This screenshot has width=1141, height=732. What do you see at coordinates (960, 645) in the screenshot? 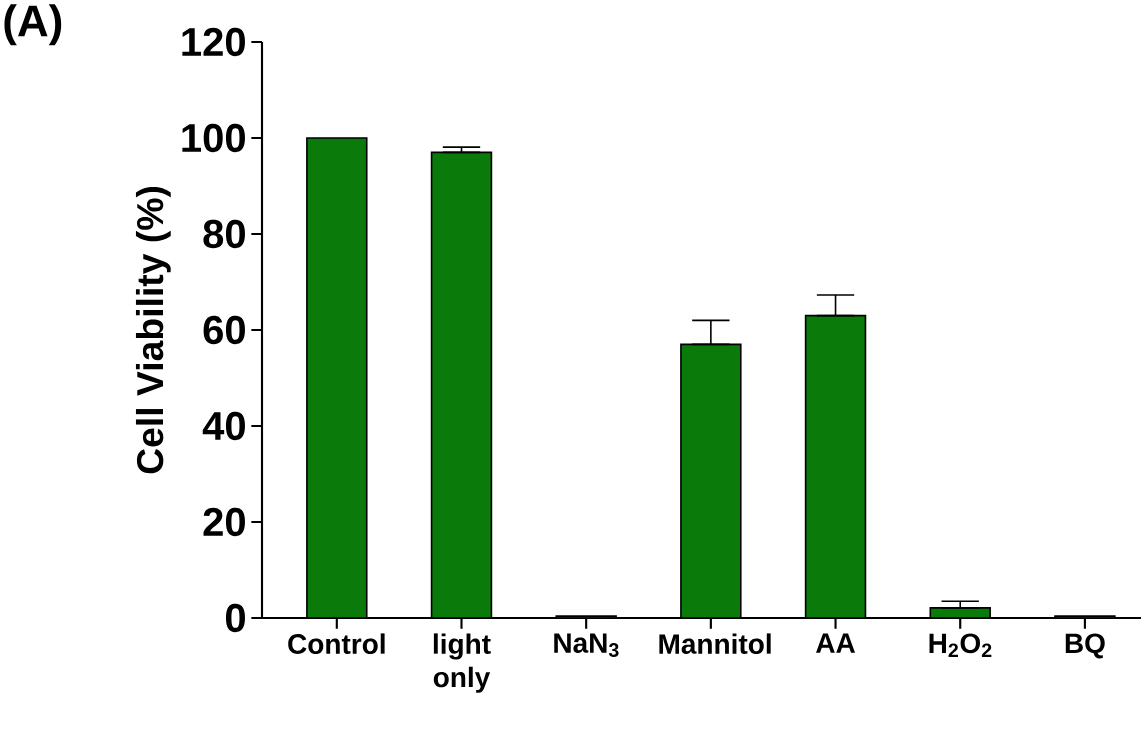
I see `x-tick-label: H$_{2}$O$_{2}$` at bounding box center [960, 645].